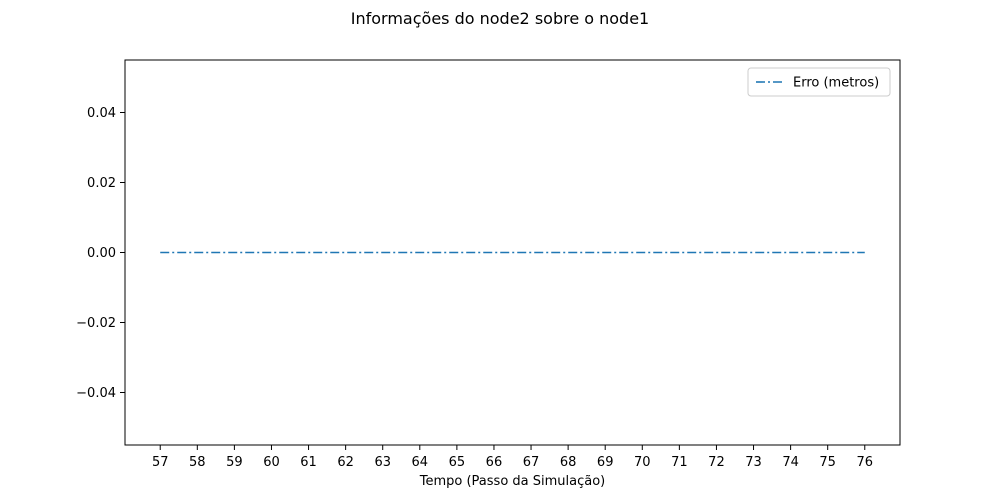 This screenshot has height=500, width=1000. I want to click on x-tick-label: 57, so click(160, 462).